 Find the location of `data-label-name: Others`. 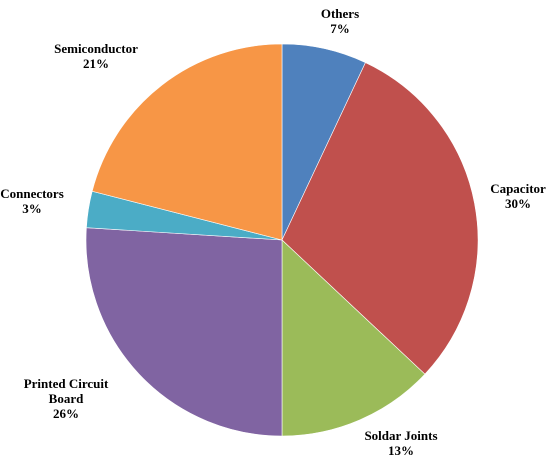

data-label-name: Others is located at coordinates (340, 13).